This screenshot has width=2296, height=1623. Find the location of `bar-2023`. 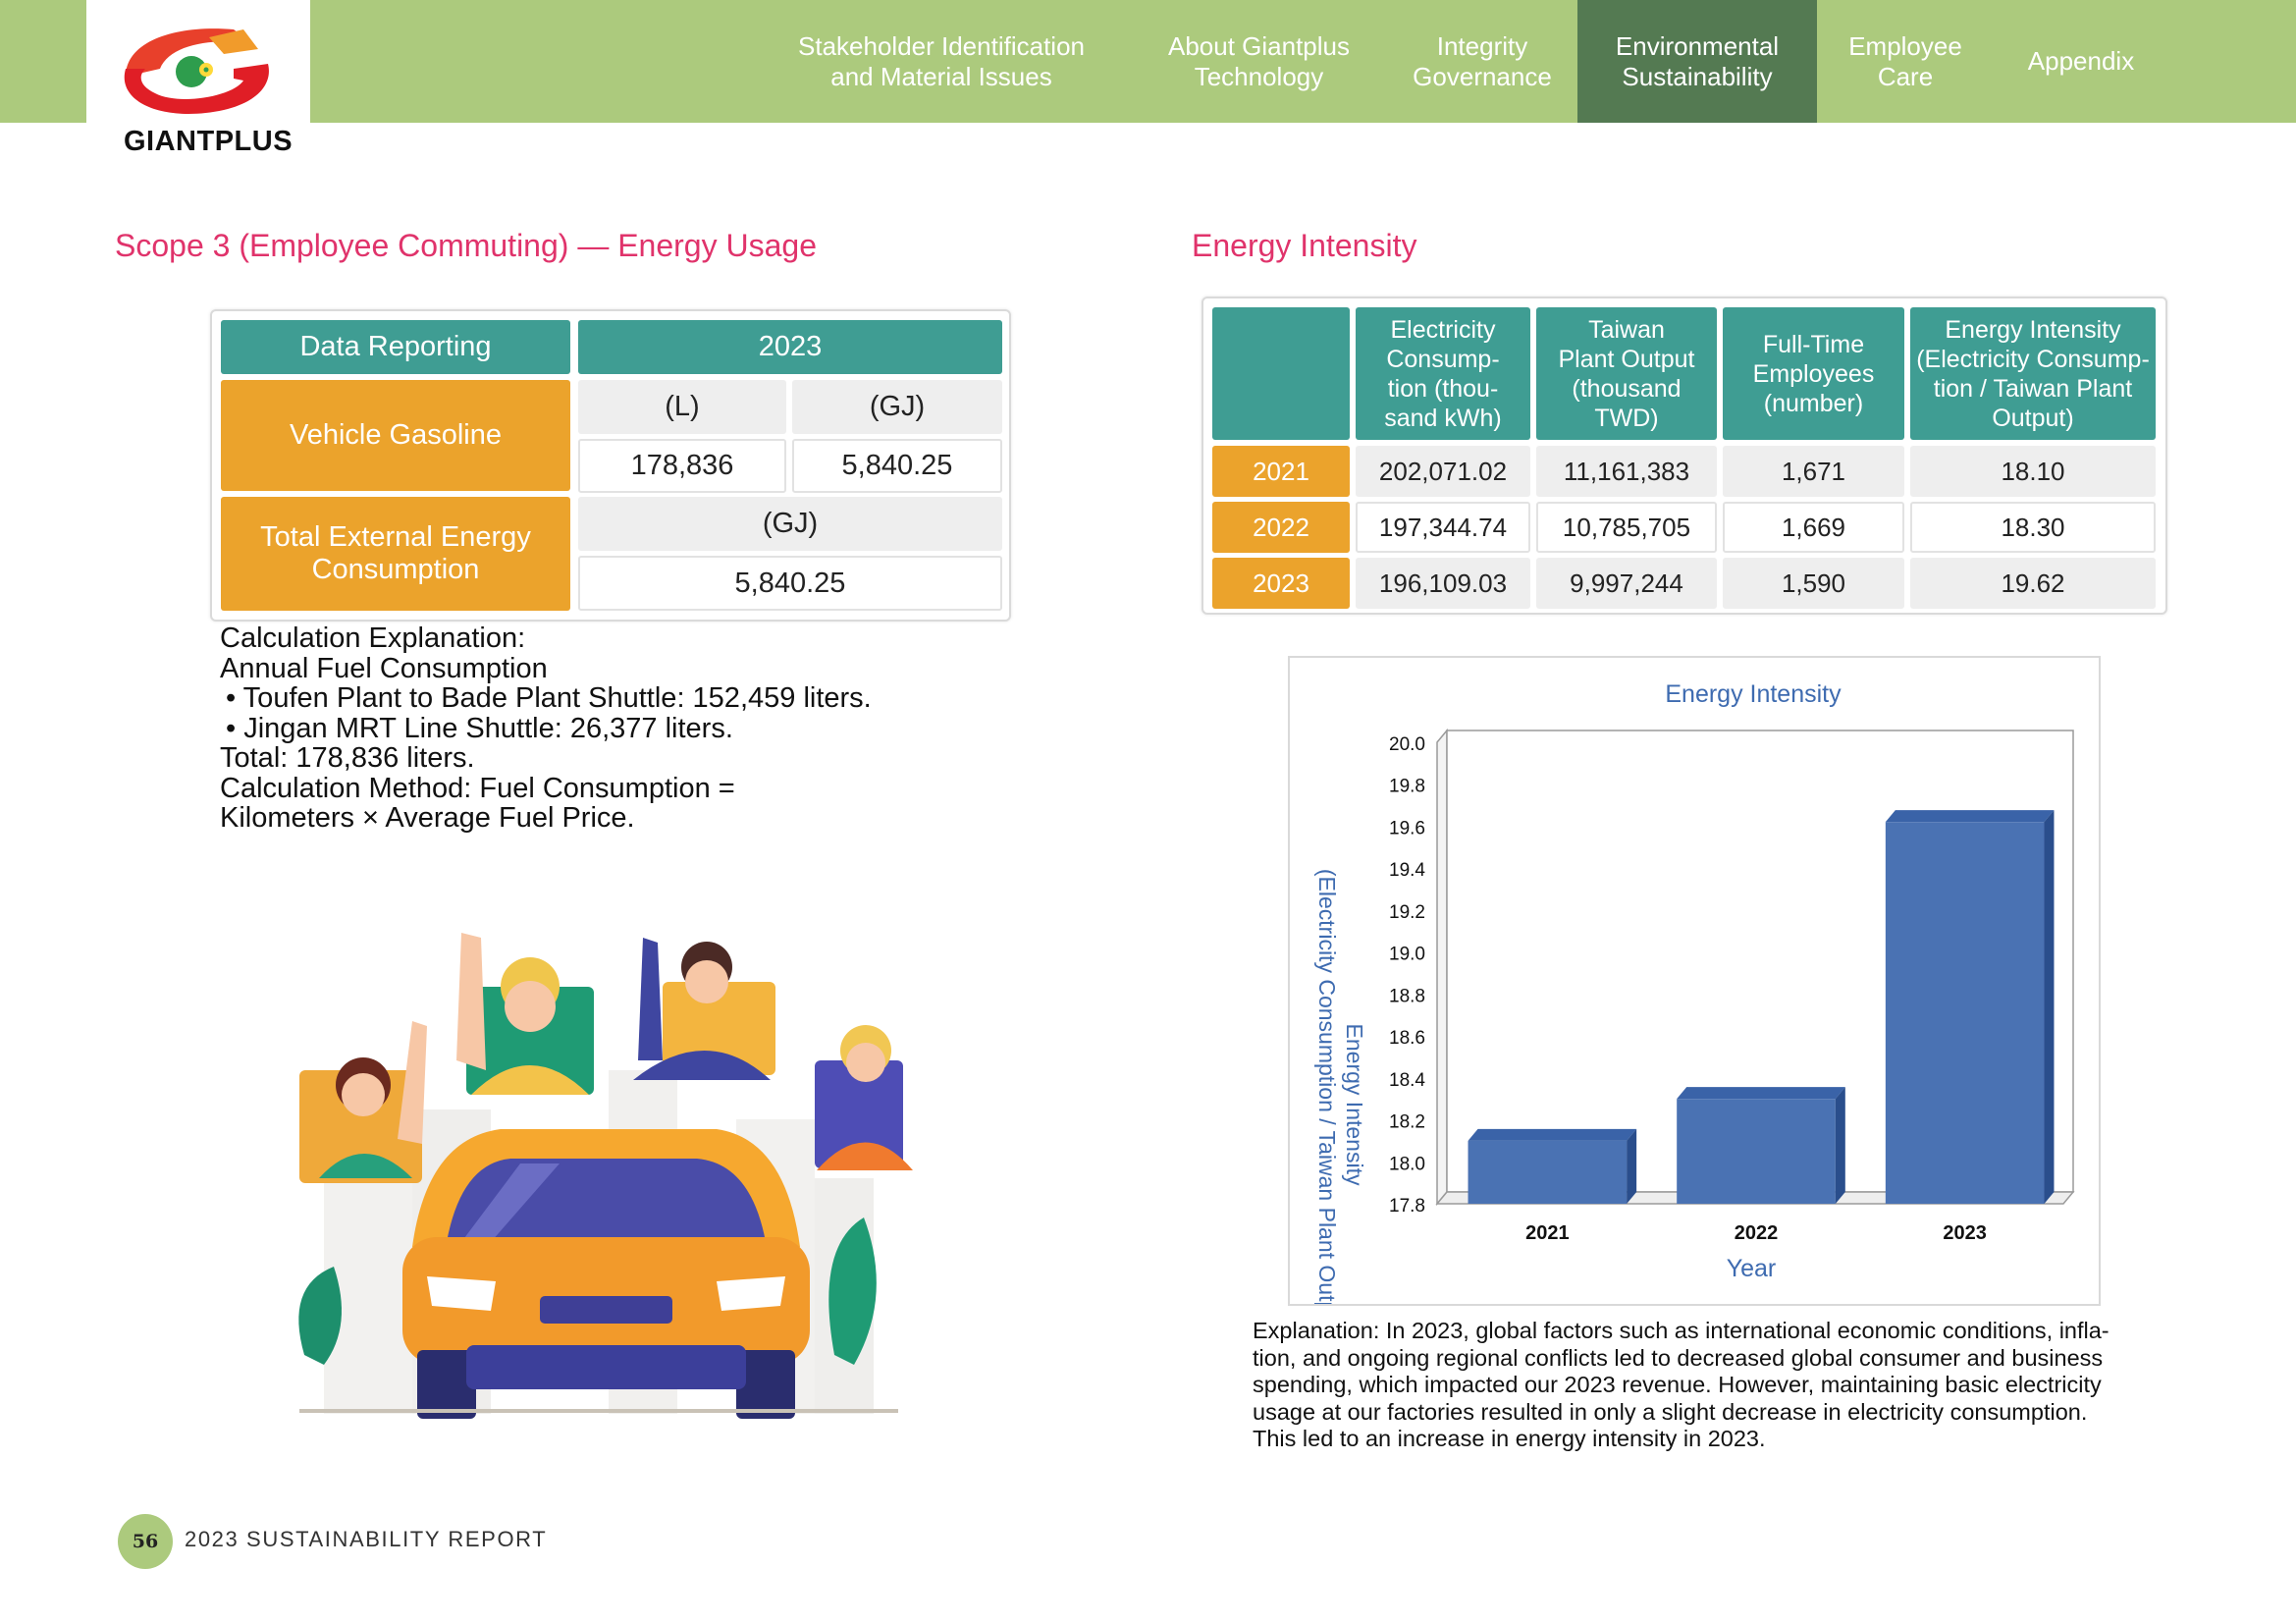

bar-2023 is located at coordinates (1965, 1013).